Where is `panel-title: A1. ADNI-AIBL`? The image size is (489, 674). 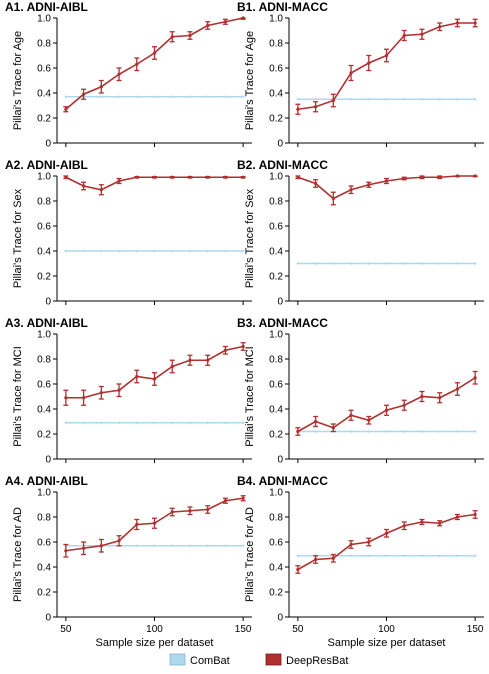 panel-title: A1. ADNI-AIBL is located at coordinates (46, 7).